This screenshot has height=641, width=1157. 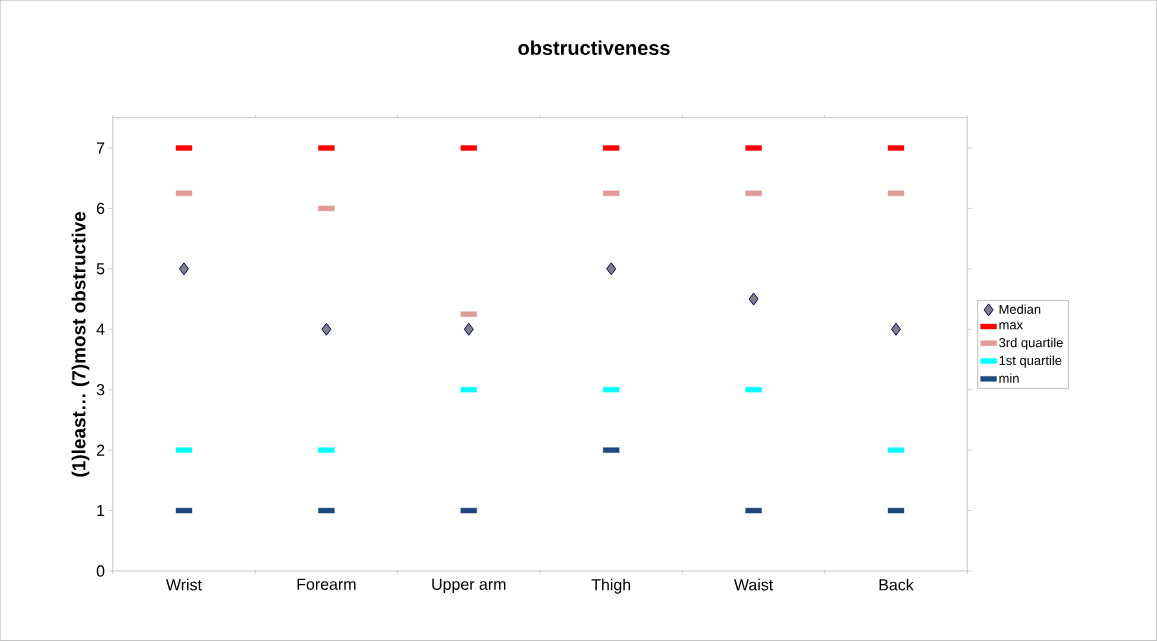 I want to click on y-tick-label: 4, so click(x=100, y=329).